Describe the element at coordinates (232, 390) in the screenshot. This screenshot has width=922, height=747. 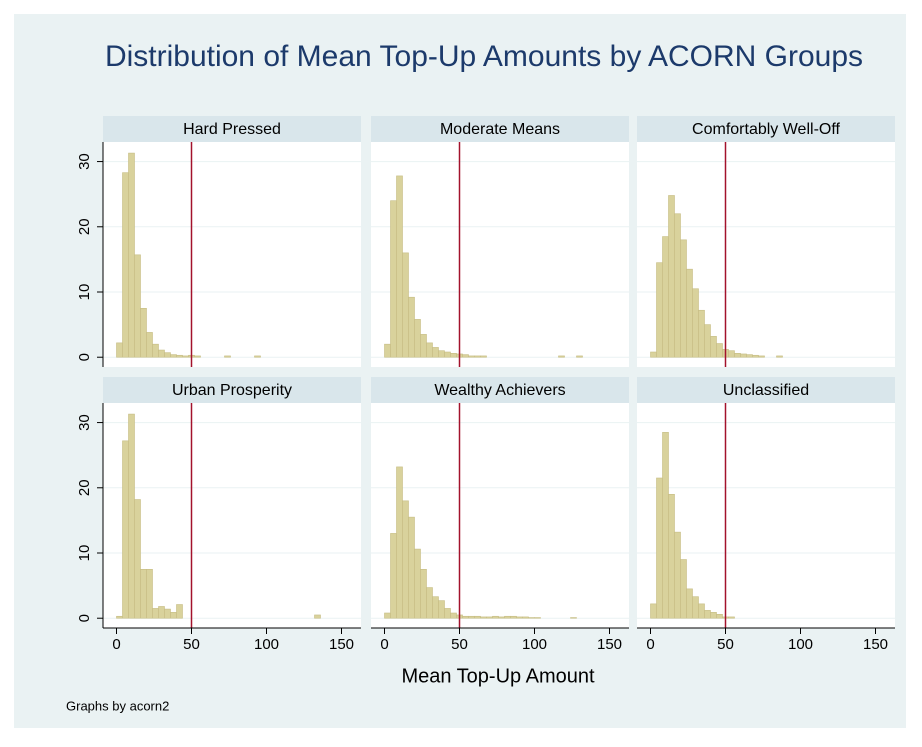
I see `panel-title: Urban Prosperity` at that location.